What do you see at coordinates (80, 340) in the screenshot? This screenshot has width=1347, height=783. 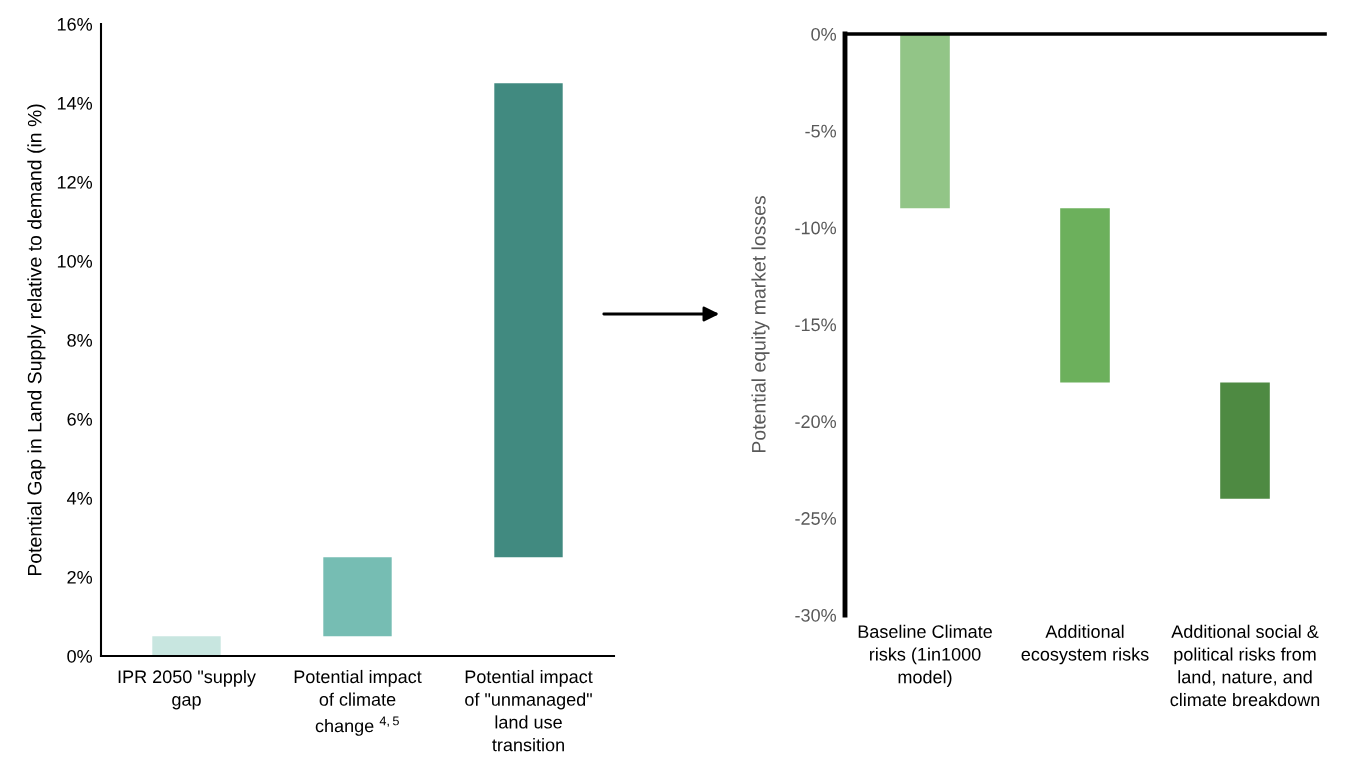 I see `y-tick-label: 8%` at bounding box center [80, 340].